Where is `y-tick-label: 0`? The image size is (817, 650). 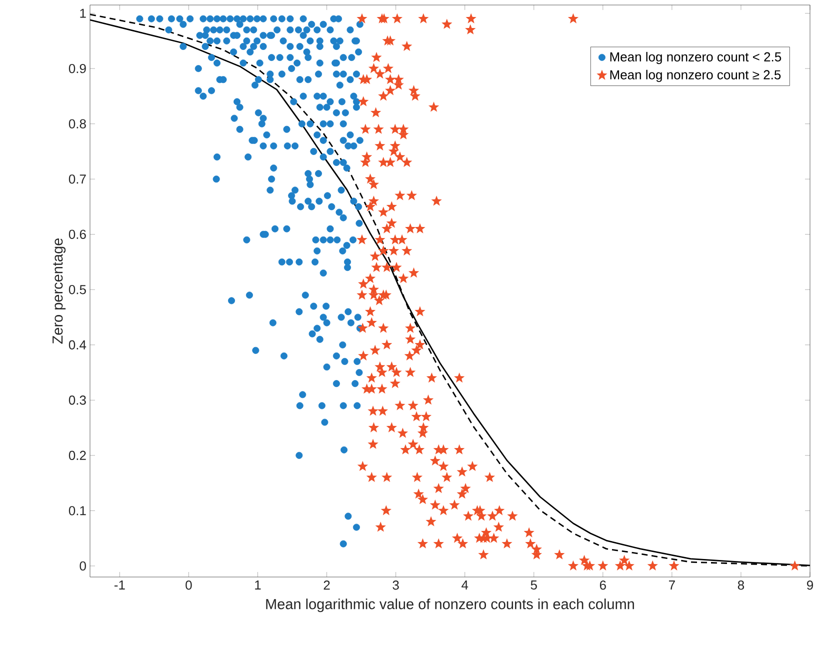
y-tick-label: 0 is located at coordinates (83, 566).